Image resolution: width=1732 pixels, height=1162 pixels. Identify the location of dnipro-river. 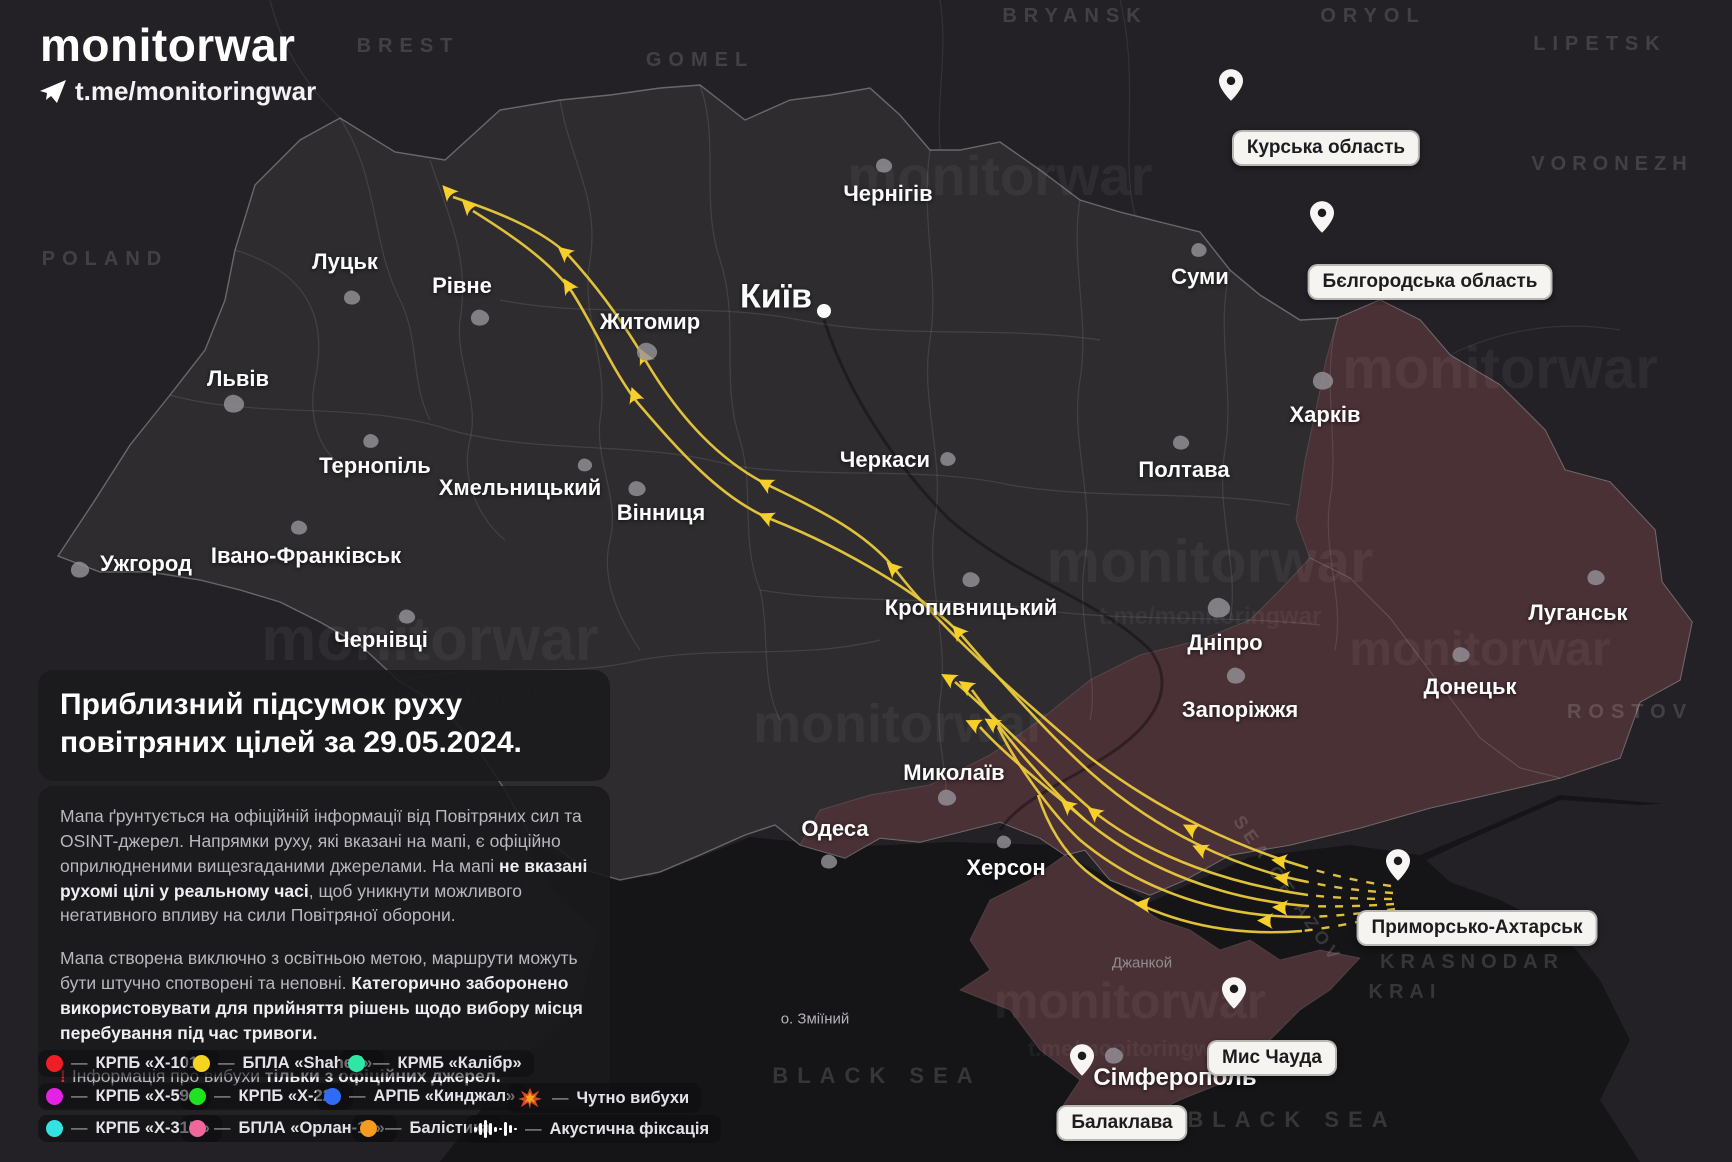
(993, 575).